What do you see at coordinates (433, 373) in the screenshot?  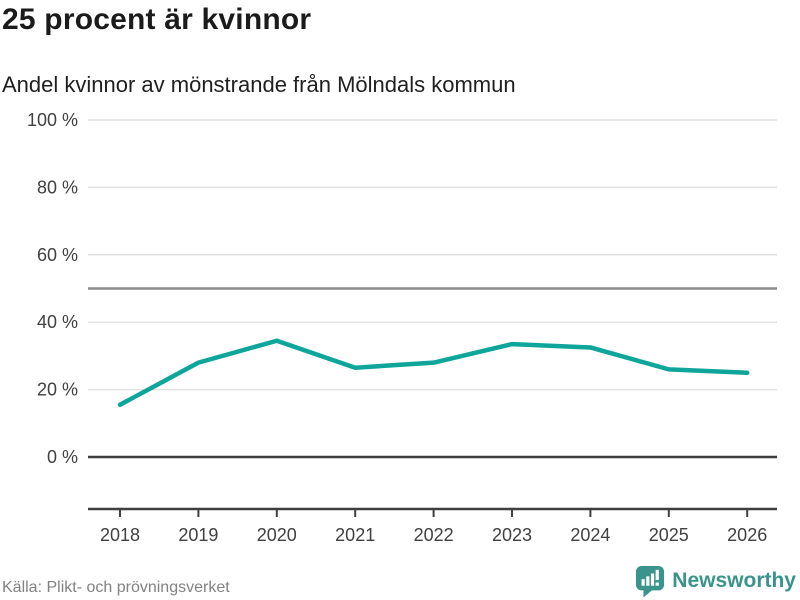 I see `data-line-andel-kvinnor` at bounding box center [433, 373].